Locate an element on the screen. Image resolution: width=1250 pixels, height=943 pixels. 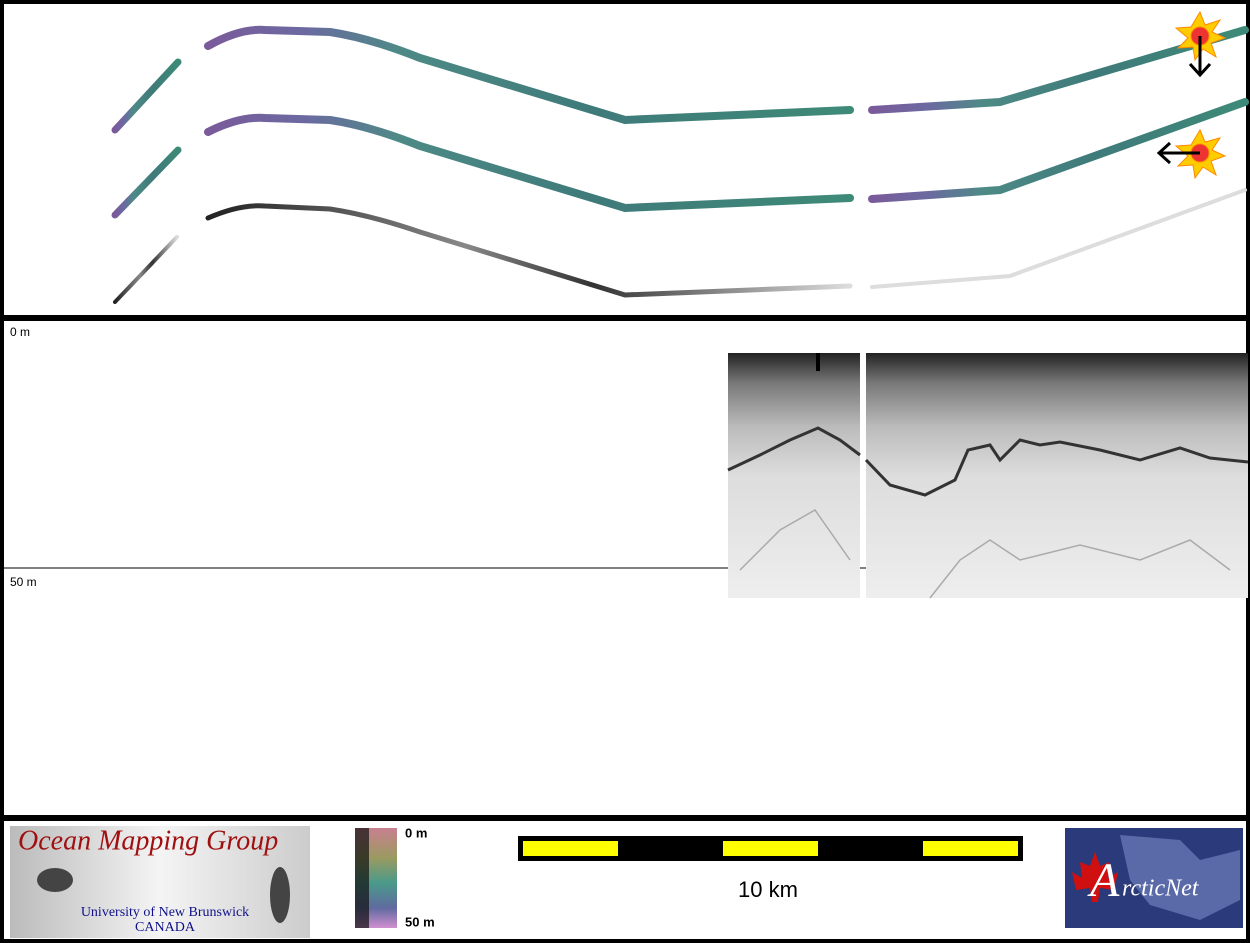
logo-initial: A is located at coordinates (1103, 880).